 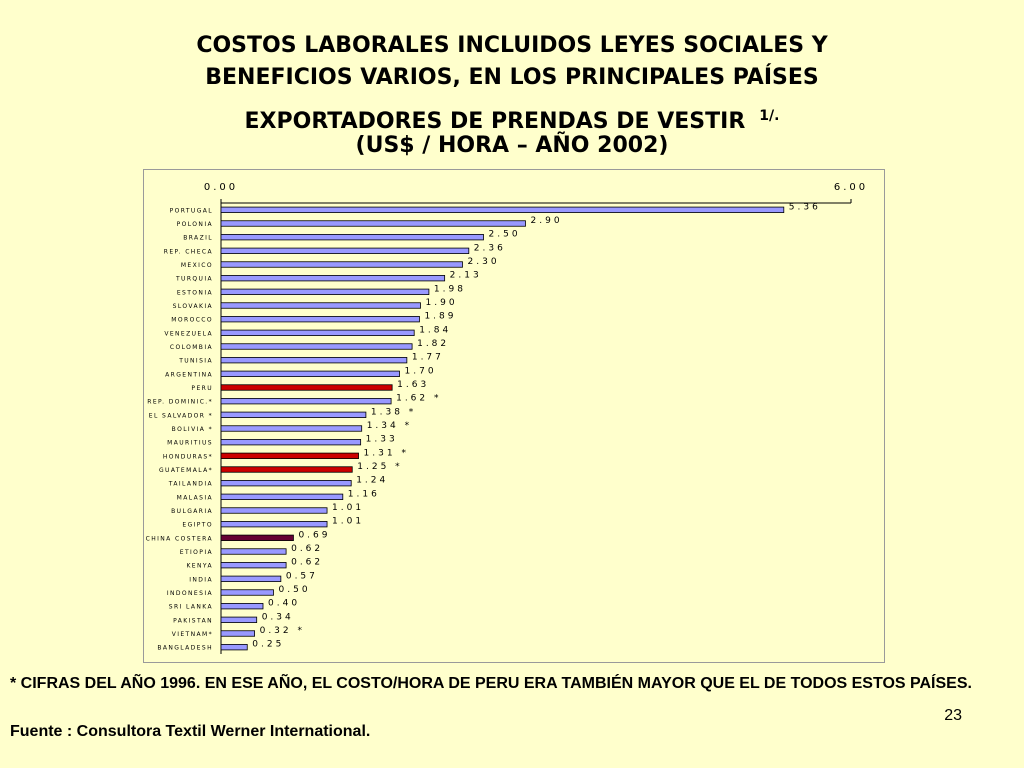 What do you see at coordinates (253, 551) in the screenshot?
I see `bar-etiopia` at bounding box center [253, 551].